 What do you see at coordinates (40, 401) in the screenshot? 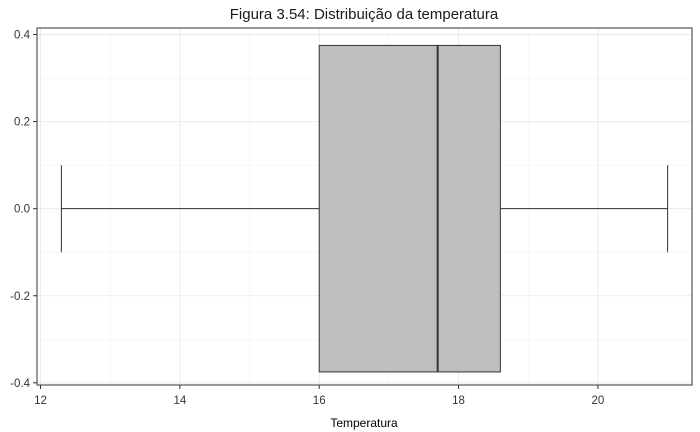
I see `x-tick-label: 12` at bounding box center [40, 401].